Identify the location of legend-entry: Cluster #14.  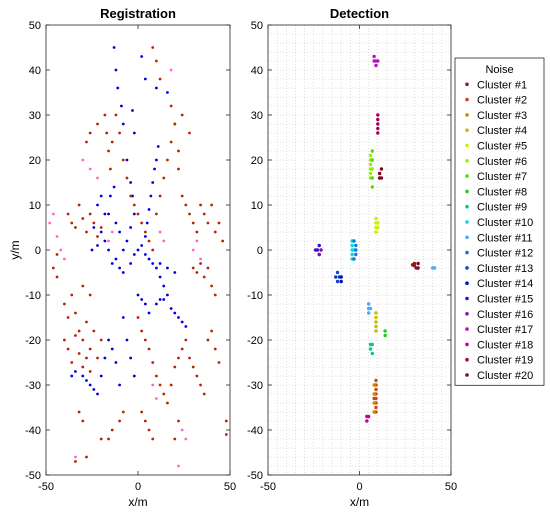
(505, 284).